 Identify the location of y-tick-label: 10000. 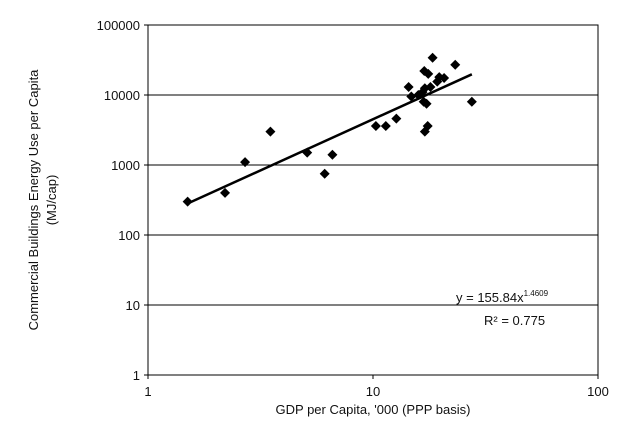
(122, 95).